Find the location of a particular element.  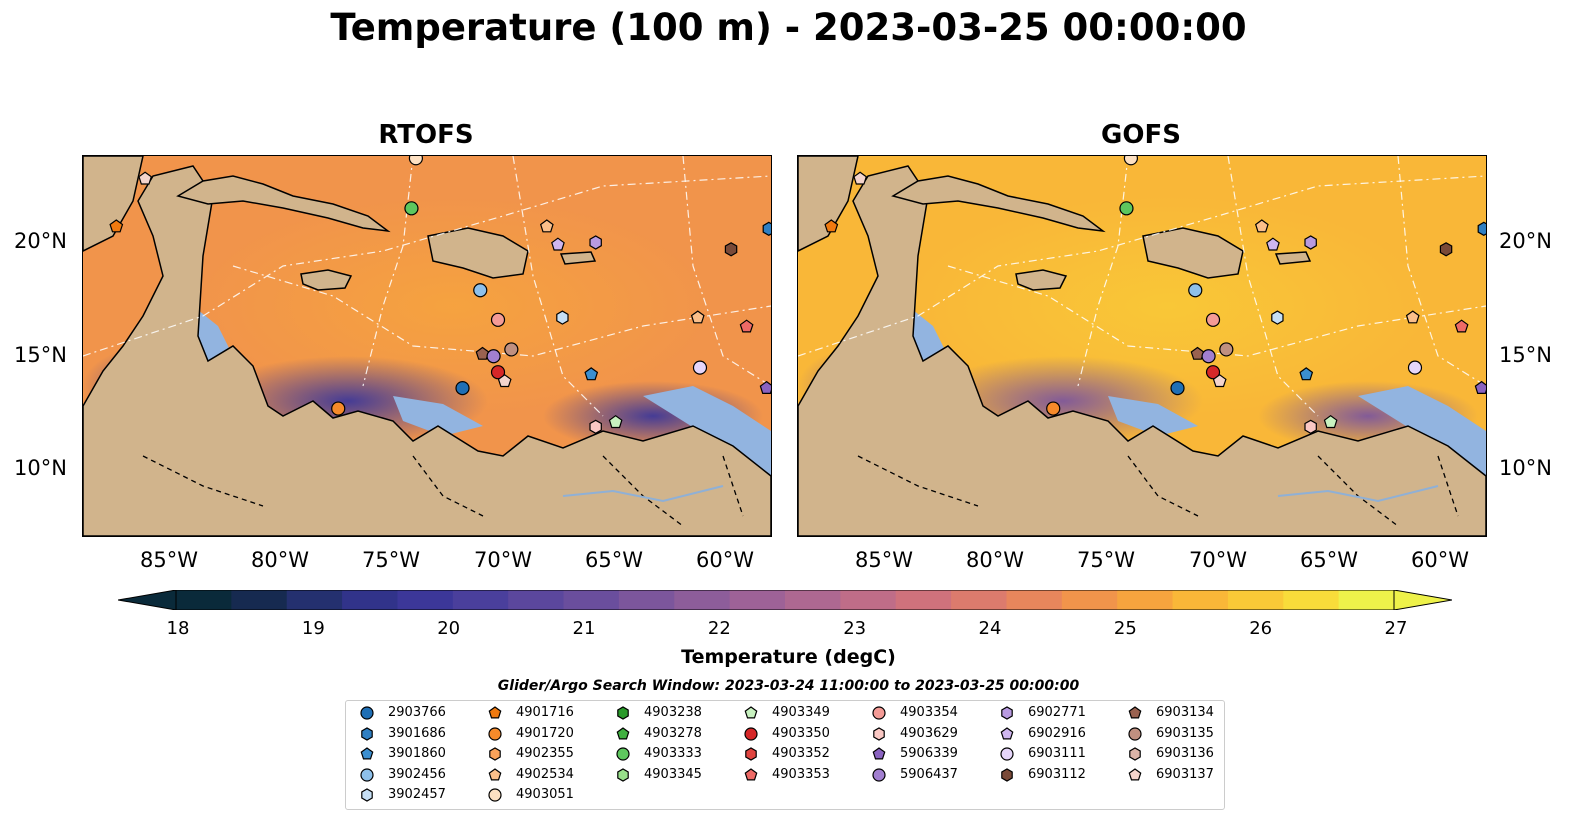

legend-label: 5906437 is located at coordinates (929, 774).